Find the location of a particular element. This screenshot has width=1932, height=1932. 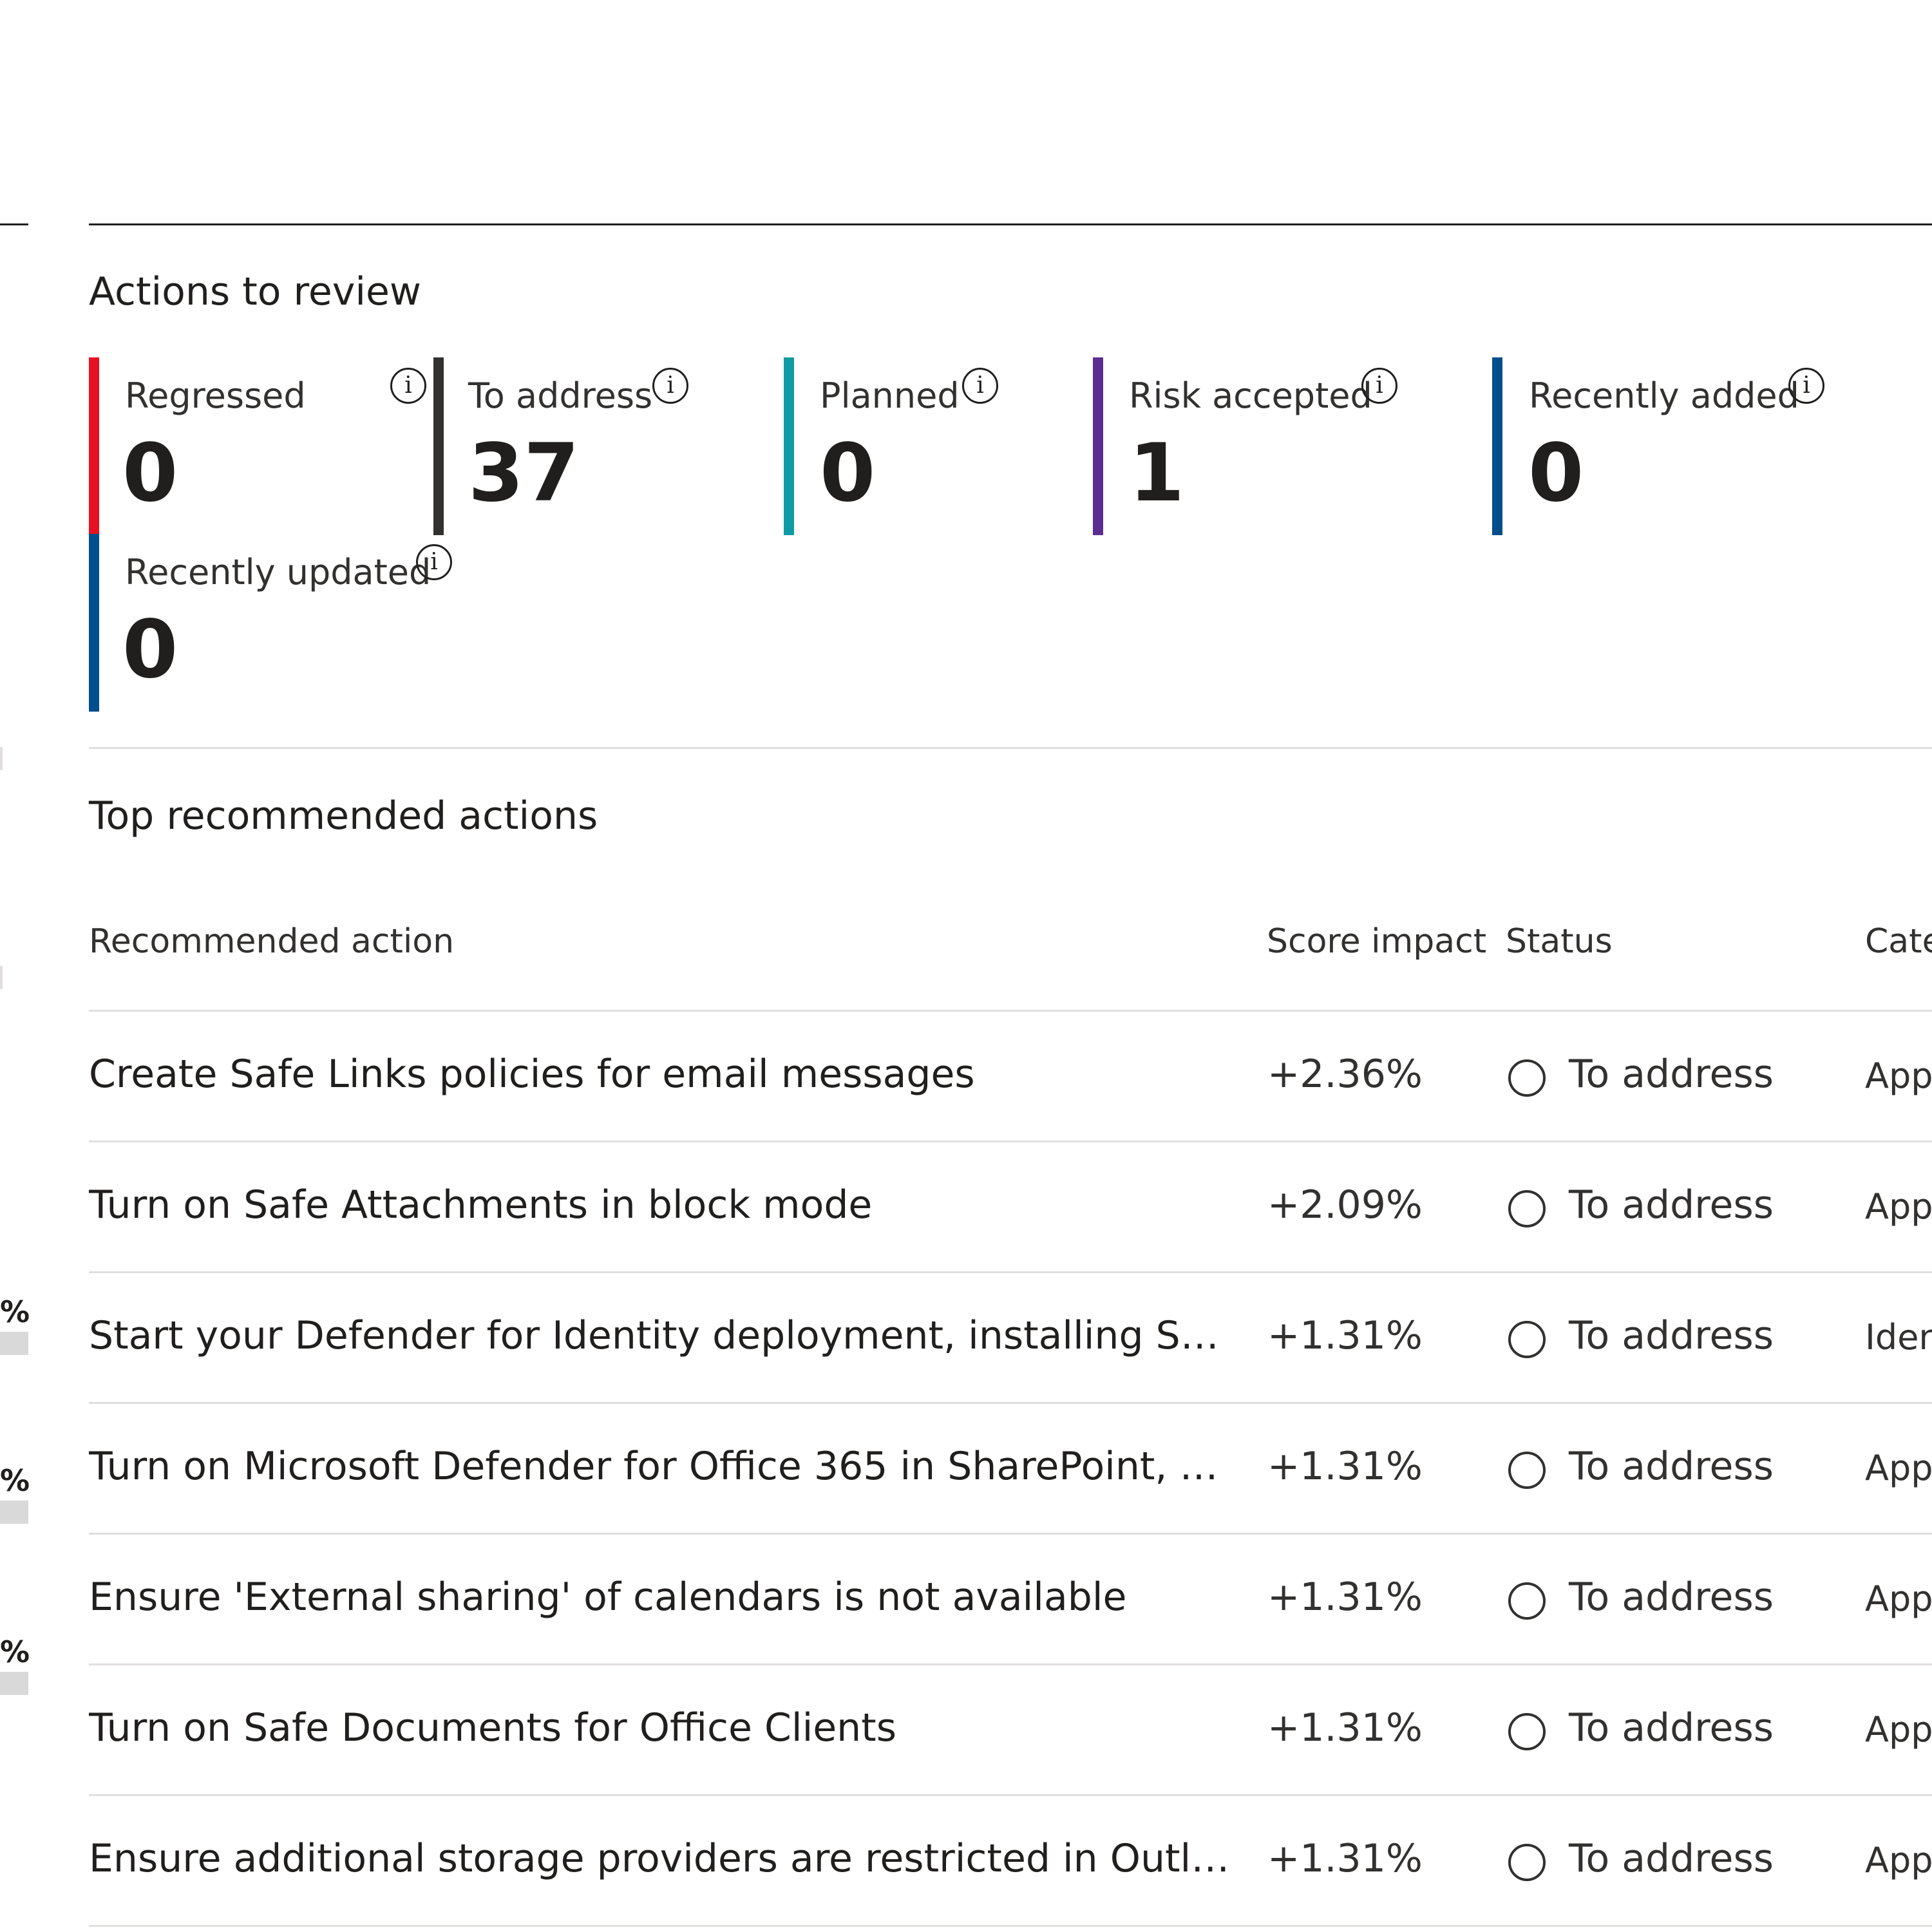

metric-label: Recently added is located at coordinates (1664, 396).